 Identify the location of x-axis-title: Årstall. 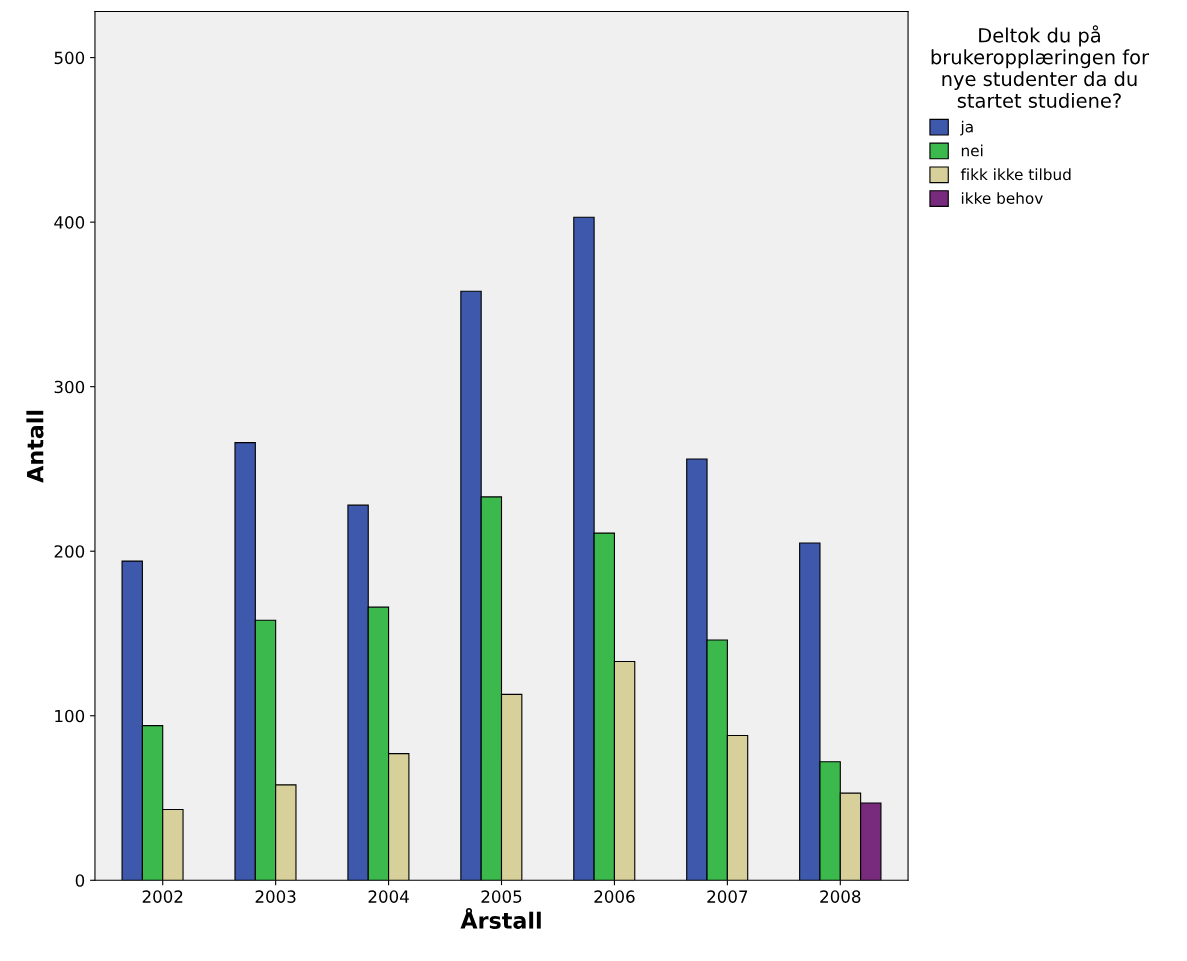
(500, 918).